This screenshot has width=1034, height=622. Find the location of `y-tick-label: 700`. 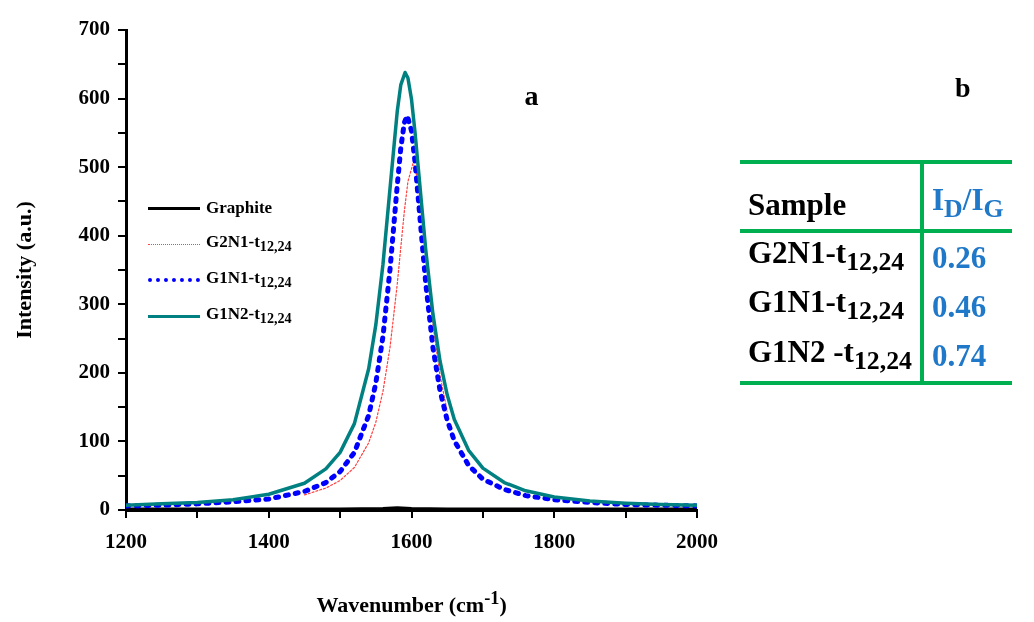

y-tick-label: 700 is located at coordinates (94, 28).